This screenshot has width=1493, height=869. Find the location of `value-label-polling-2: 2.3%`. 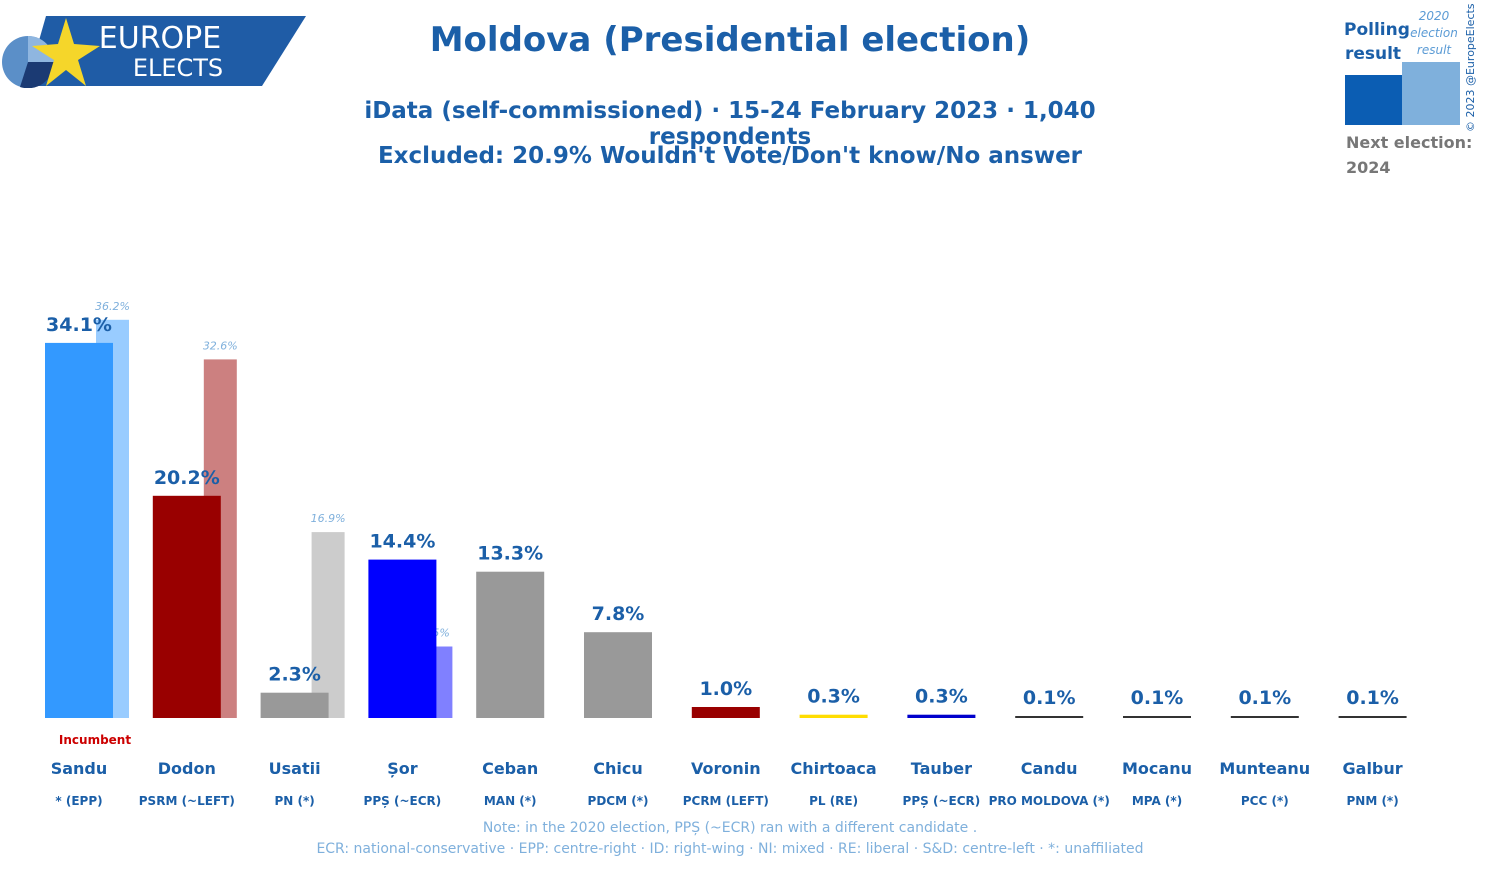

value-label-polling-2: 2.3% is located at coordinates (294, 675).